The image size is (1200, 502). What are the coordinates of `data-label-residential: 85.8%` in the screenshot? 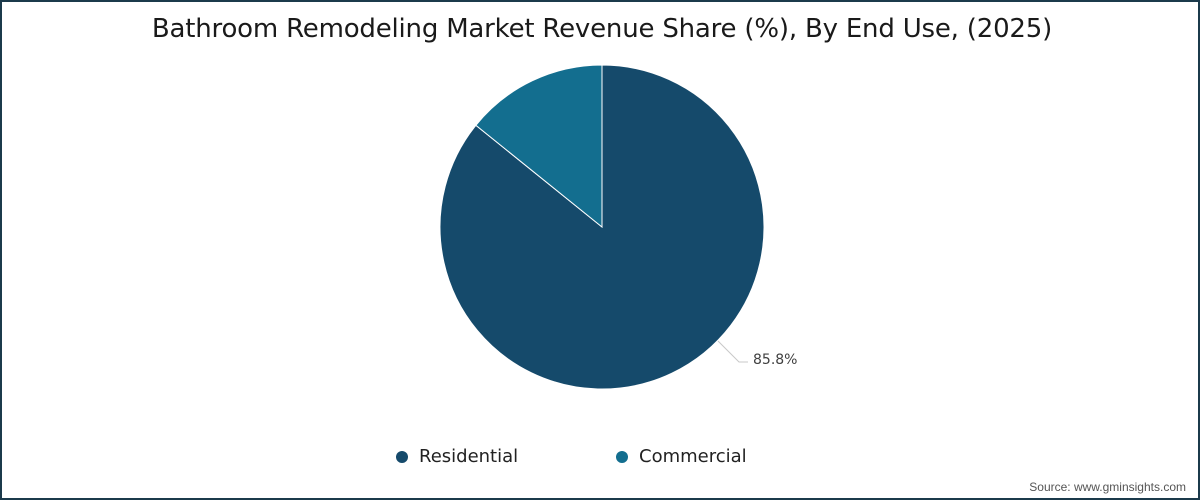 It's located at (775, 360).